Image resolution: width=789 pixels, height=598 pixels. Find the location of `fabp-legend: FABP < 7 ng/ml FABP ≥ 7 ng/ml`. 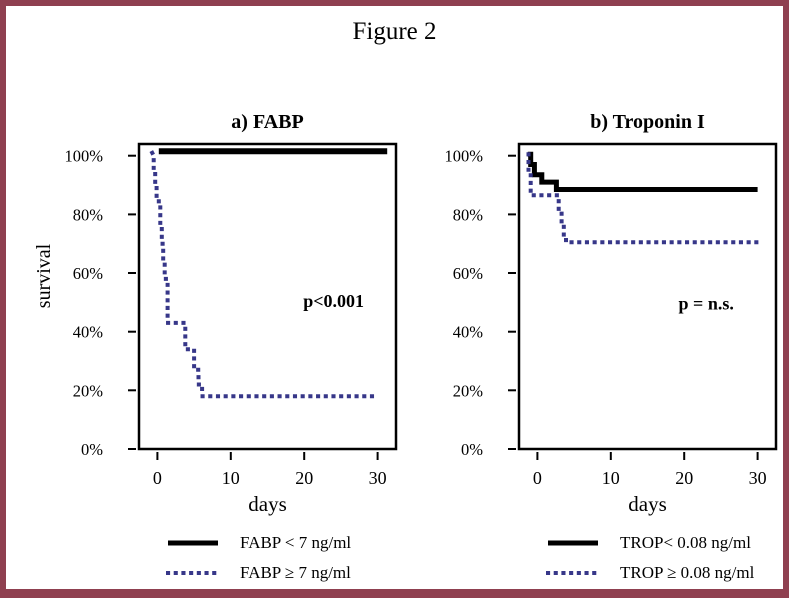

fabp-legend: FABP < 7 ng/ml FABP ≥ 7 ng/ml is located at coordinates (258, 558).